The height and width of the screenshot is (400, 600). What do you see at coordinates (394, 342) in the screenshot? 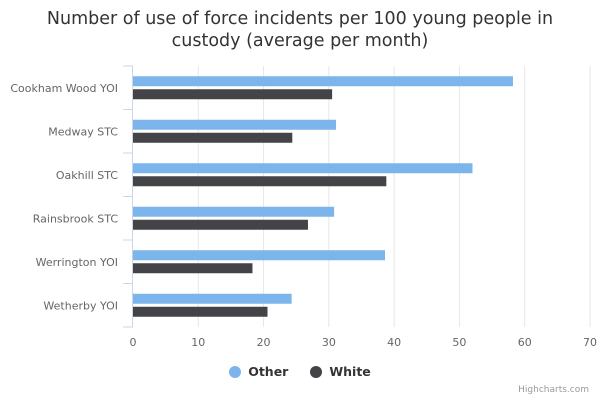
I see `x-tick-label-40: 40` at bounding box center [394, 342].